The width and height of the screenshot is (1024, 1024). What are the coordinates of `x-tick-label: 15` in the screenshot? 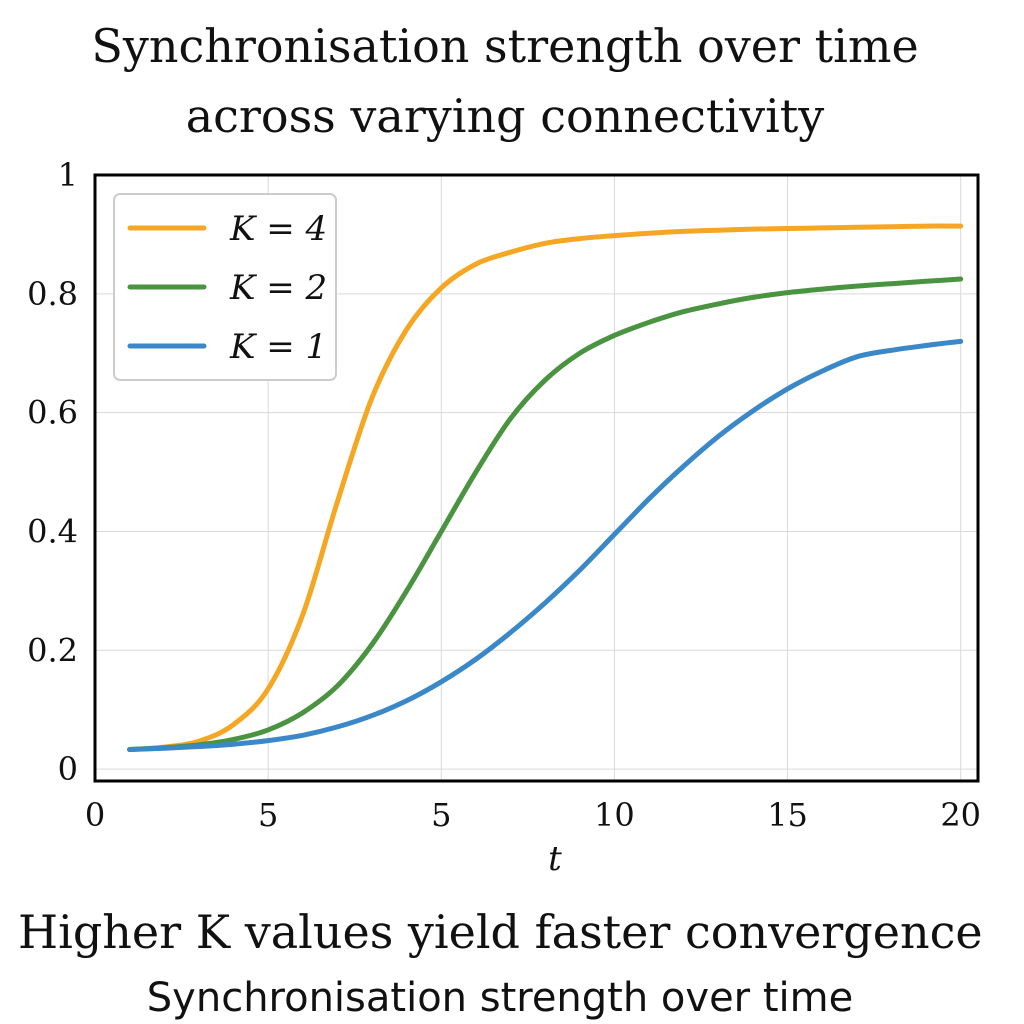 It's located at (787, 815).